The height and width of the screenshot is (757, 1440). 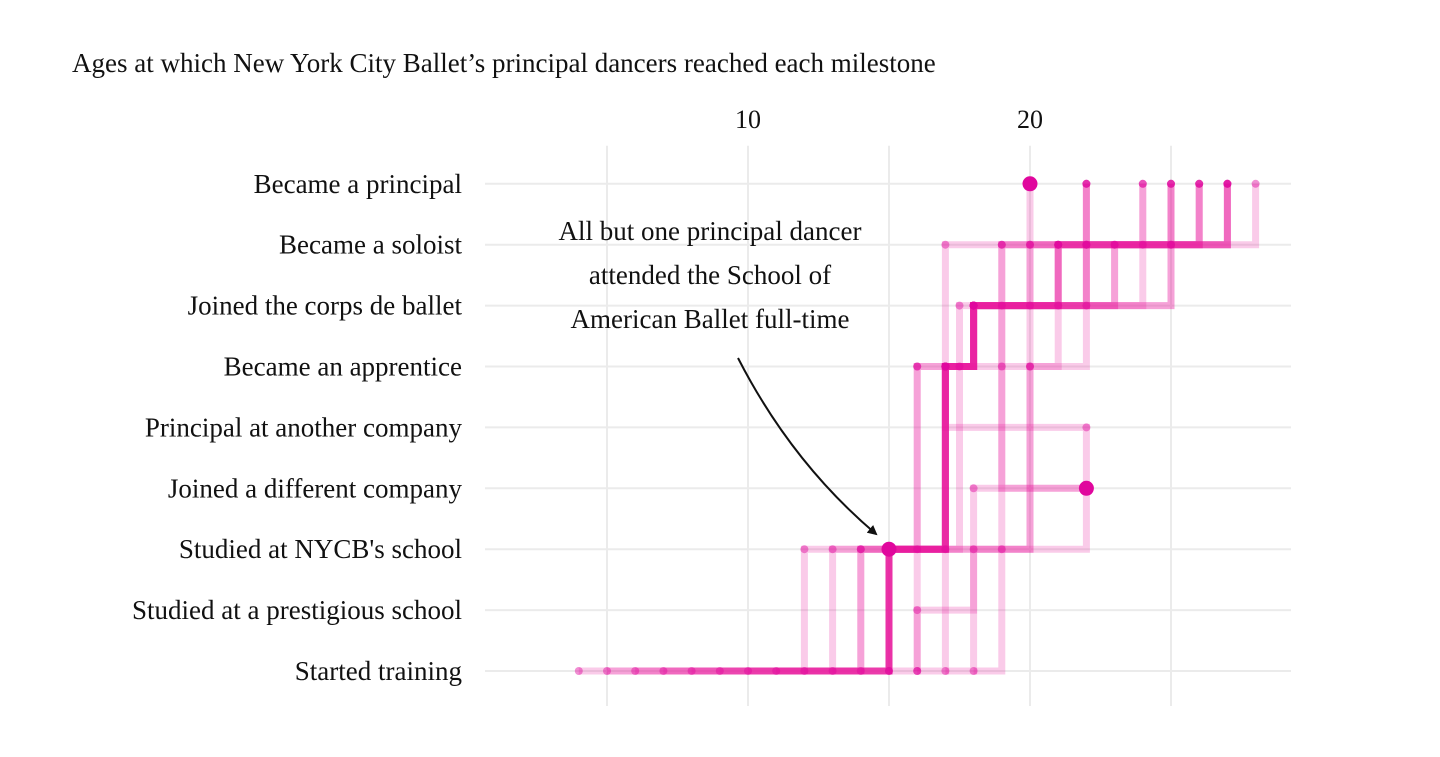 I want to click on category-label-5: Became an apprentice, so click(x=343, y=367).